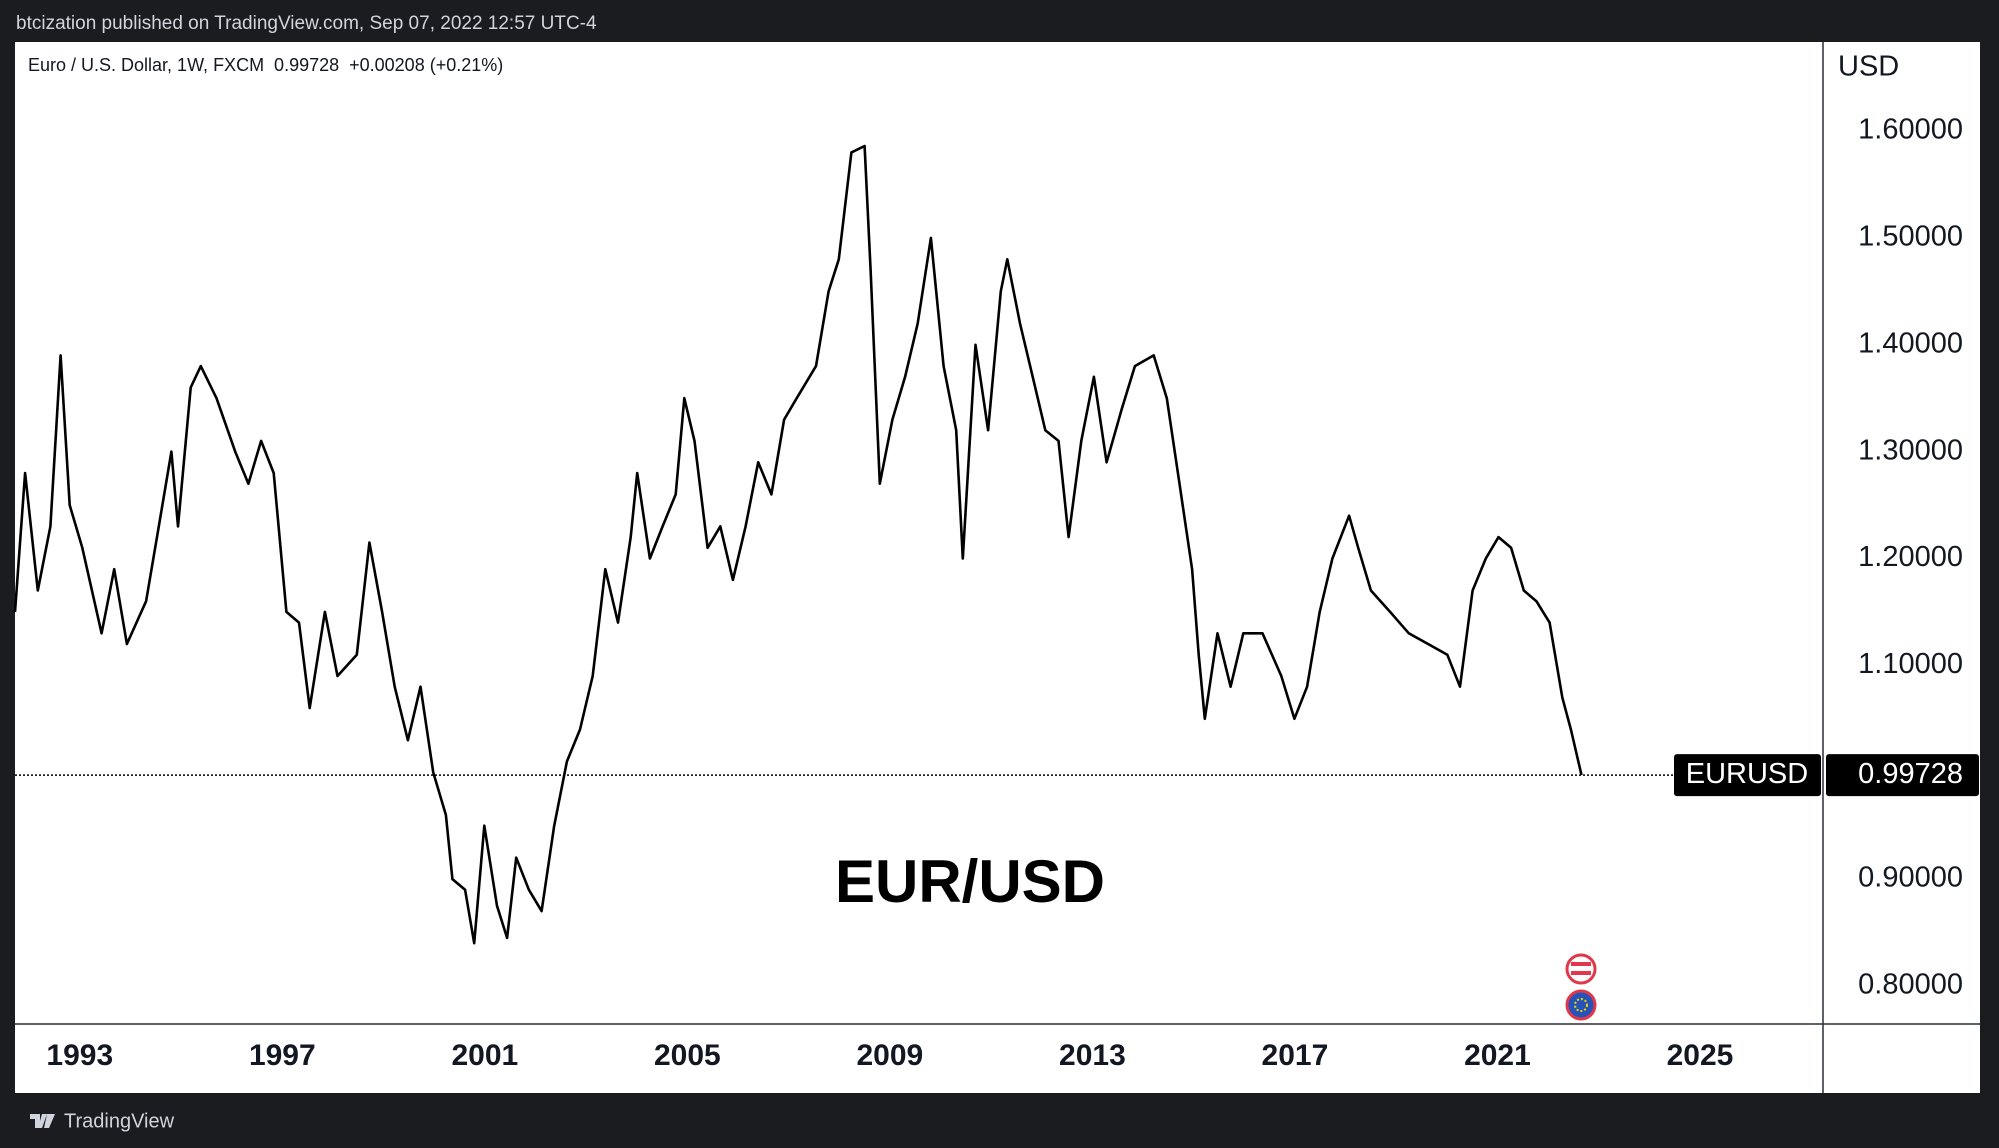 This screenshot has width=1999, height=1148. What do you see at coordinates (42, 1121) in the screenshot?
I see `logo-icon` at bounding box center [42, 1121].